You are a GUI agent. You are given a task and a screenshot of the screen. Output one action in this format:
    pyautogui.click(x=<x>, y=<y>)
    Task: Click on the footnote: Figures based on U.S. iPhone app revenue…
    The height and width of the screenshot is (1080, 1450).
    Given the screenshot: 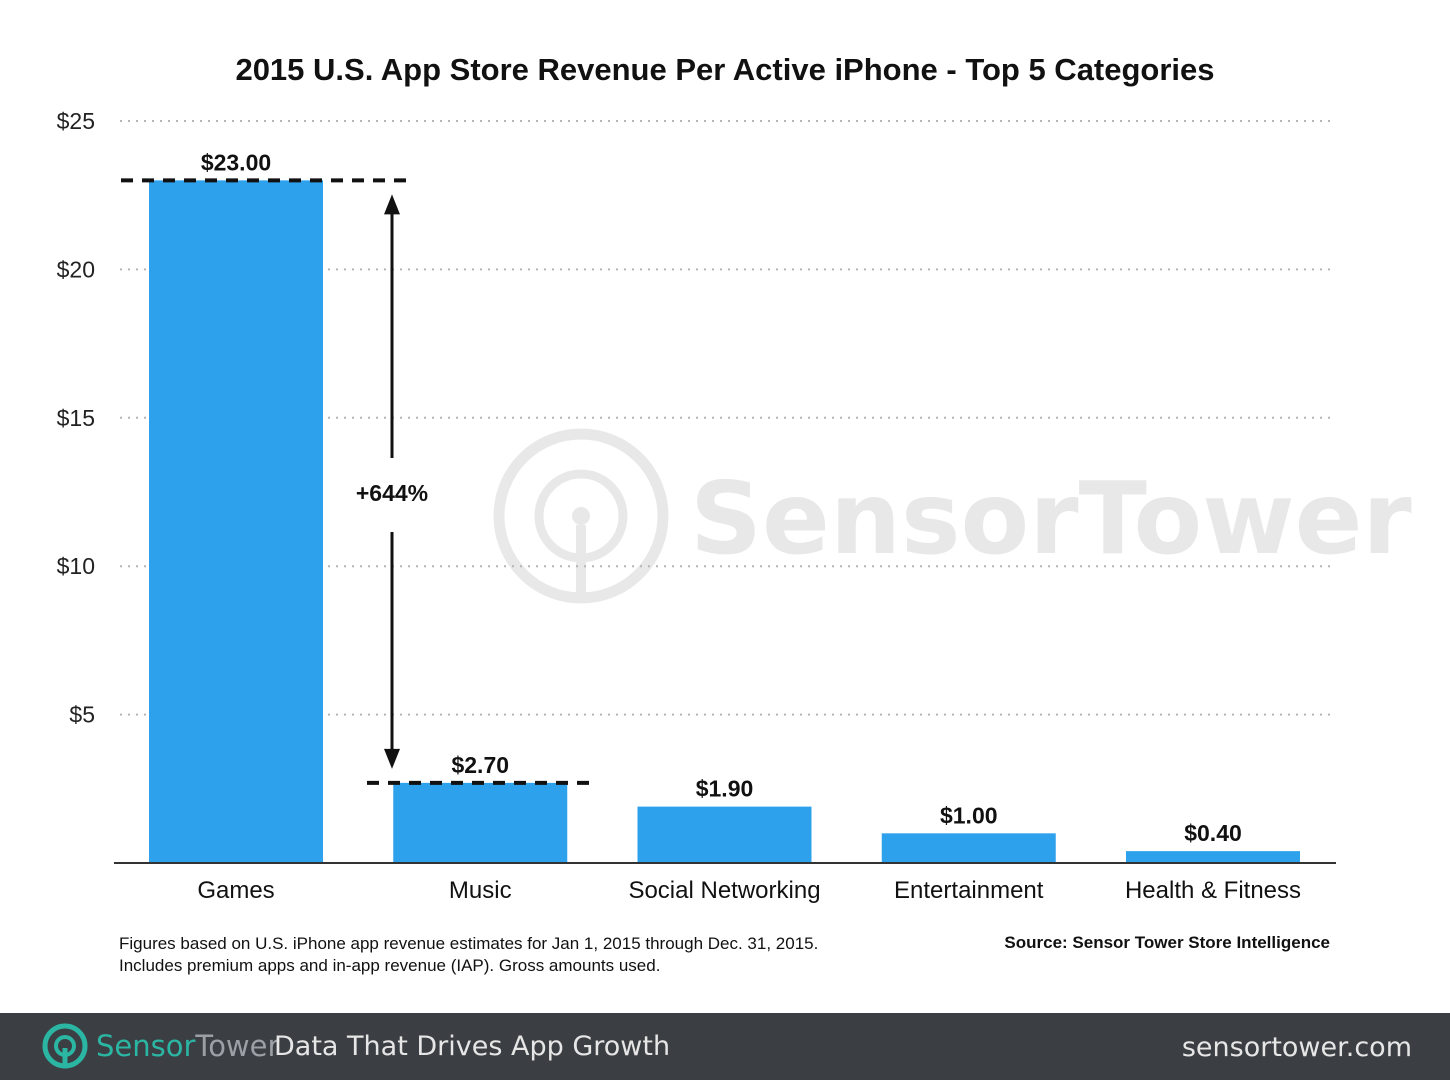 What is the action you would take?
    pyautogui.click(x=468, y=955)
    